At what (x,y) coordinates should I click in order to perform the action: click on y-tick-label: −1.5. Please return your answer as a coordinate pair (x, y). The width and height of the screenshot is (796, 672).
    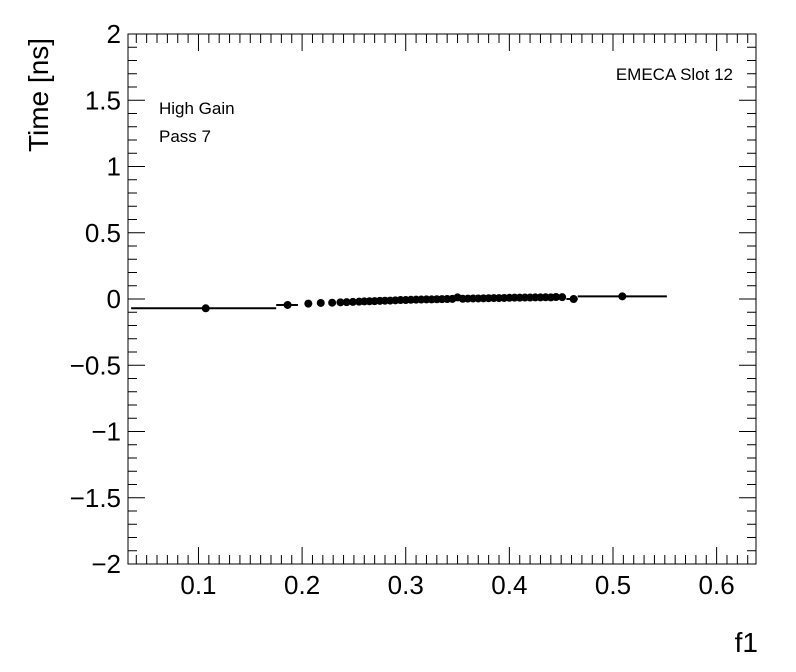
    Looking at the image, I should click on (95, 498).